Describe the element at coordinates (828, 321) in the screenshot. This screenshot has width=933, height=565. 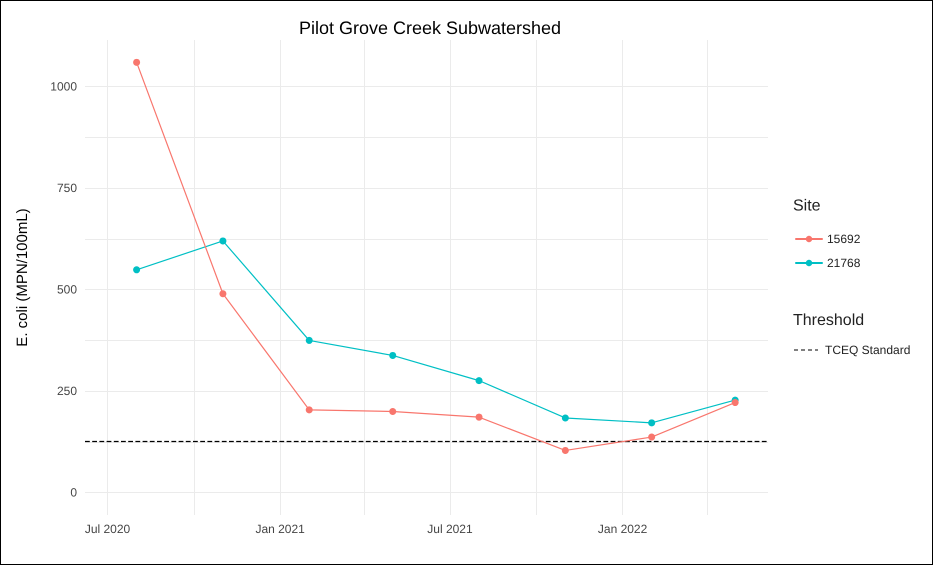
I see `text: Threshold` at that location.